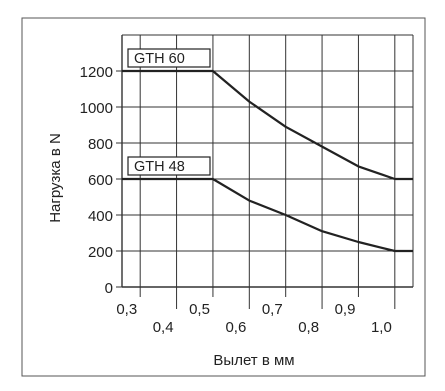 The image size is (445, 391). I want to click on y-tick-label: 1000, so click(96, 108).